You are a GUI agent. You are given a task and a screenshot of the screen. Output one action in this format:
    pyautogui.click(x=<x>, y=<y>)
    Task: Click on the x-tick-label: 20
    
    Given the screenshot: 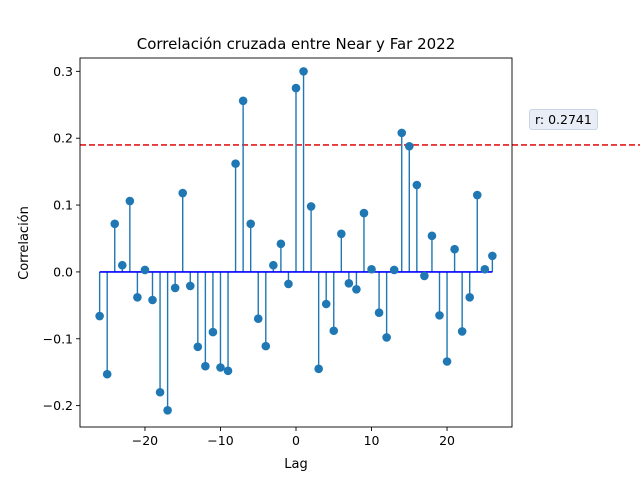 What is the action you would take?
    pyautogui.click(x=447, y=440)
    